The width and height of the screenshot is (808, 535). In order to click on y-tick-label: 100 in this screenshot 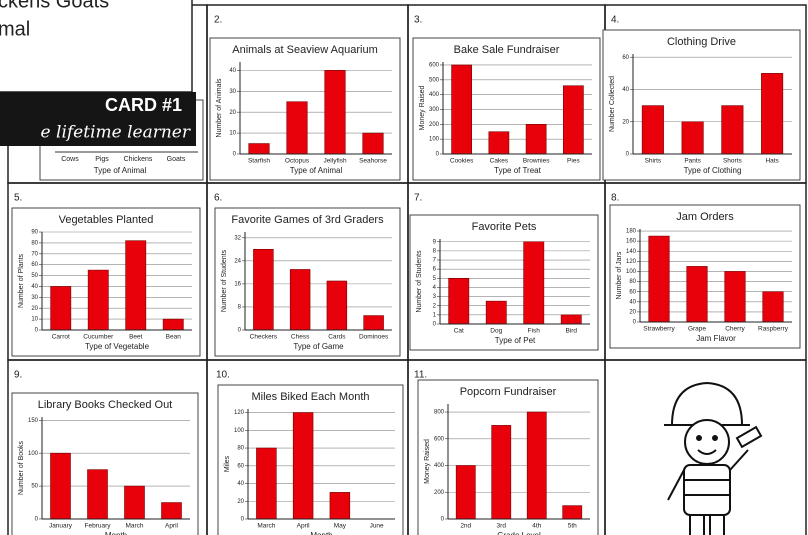, I will do `click(434, 140)`.